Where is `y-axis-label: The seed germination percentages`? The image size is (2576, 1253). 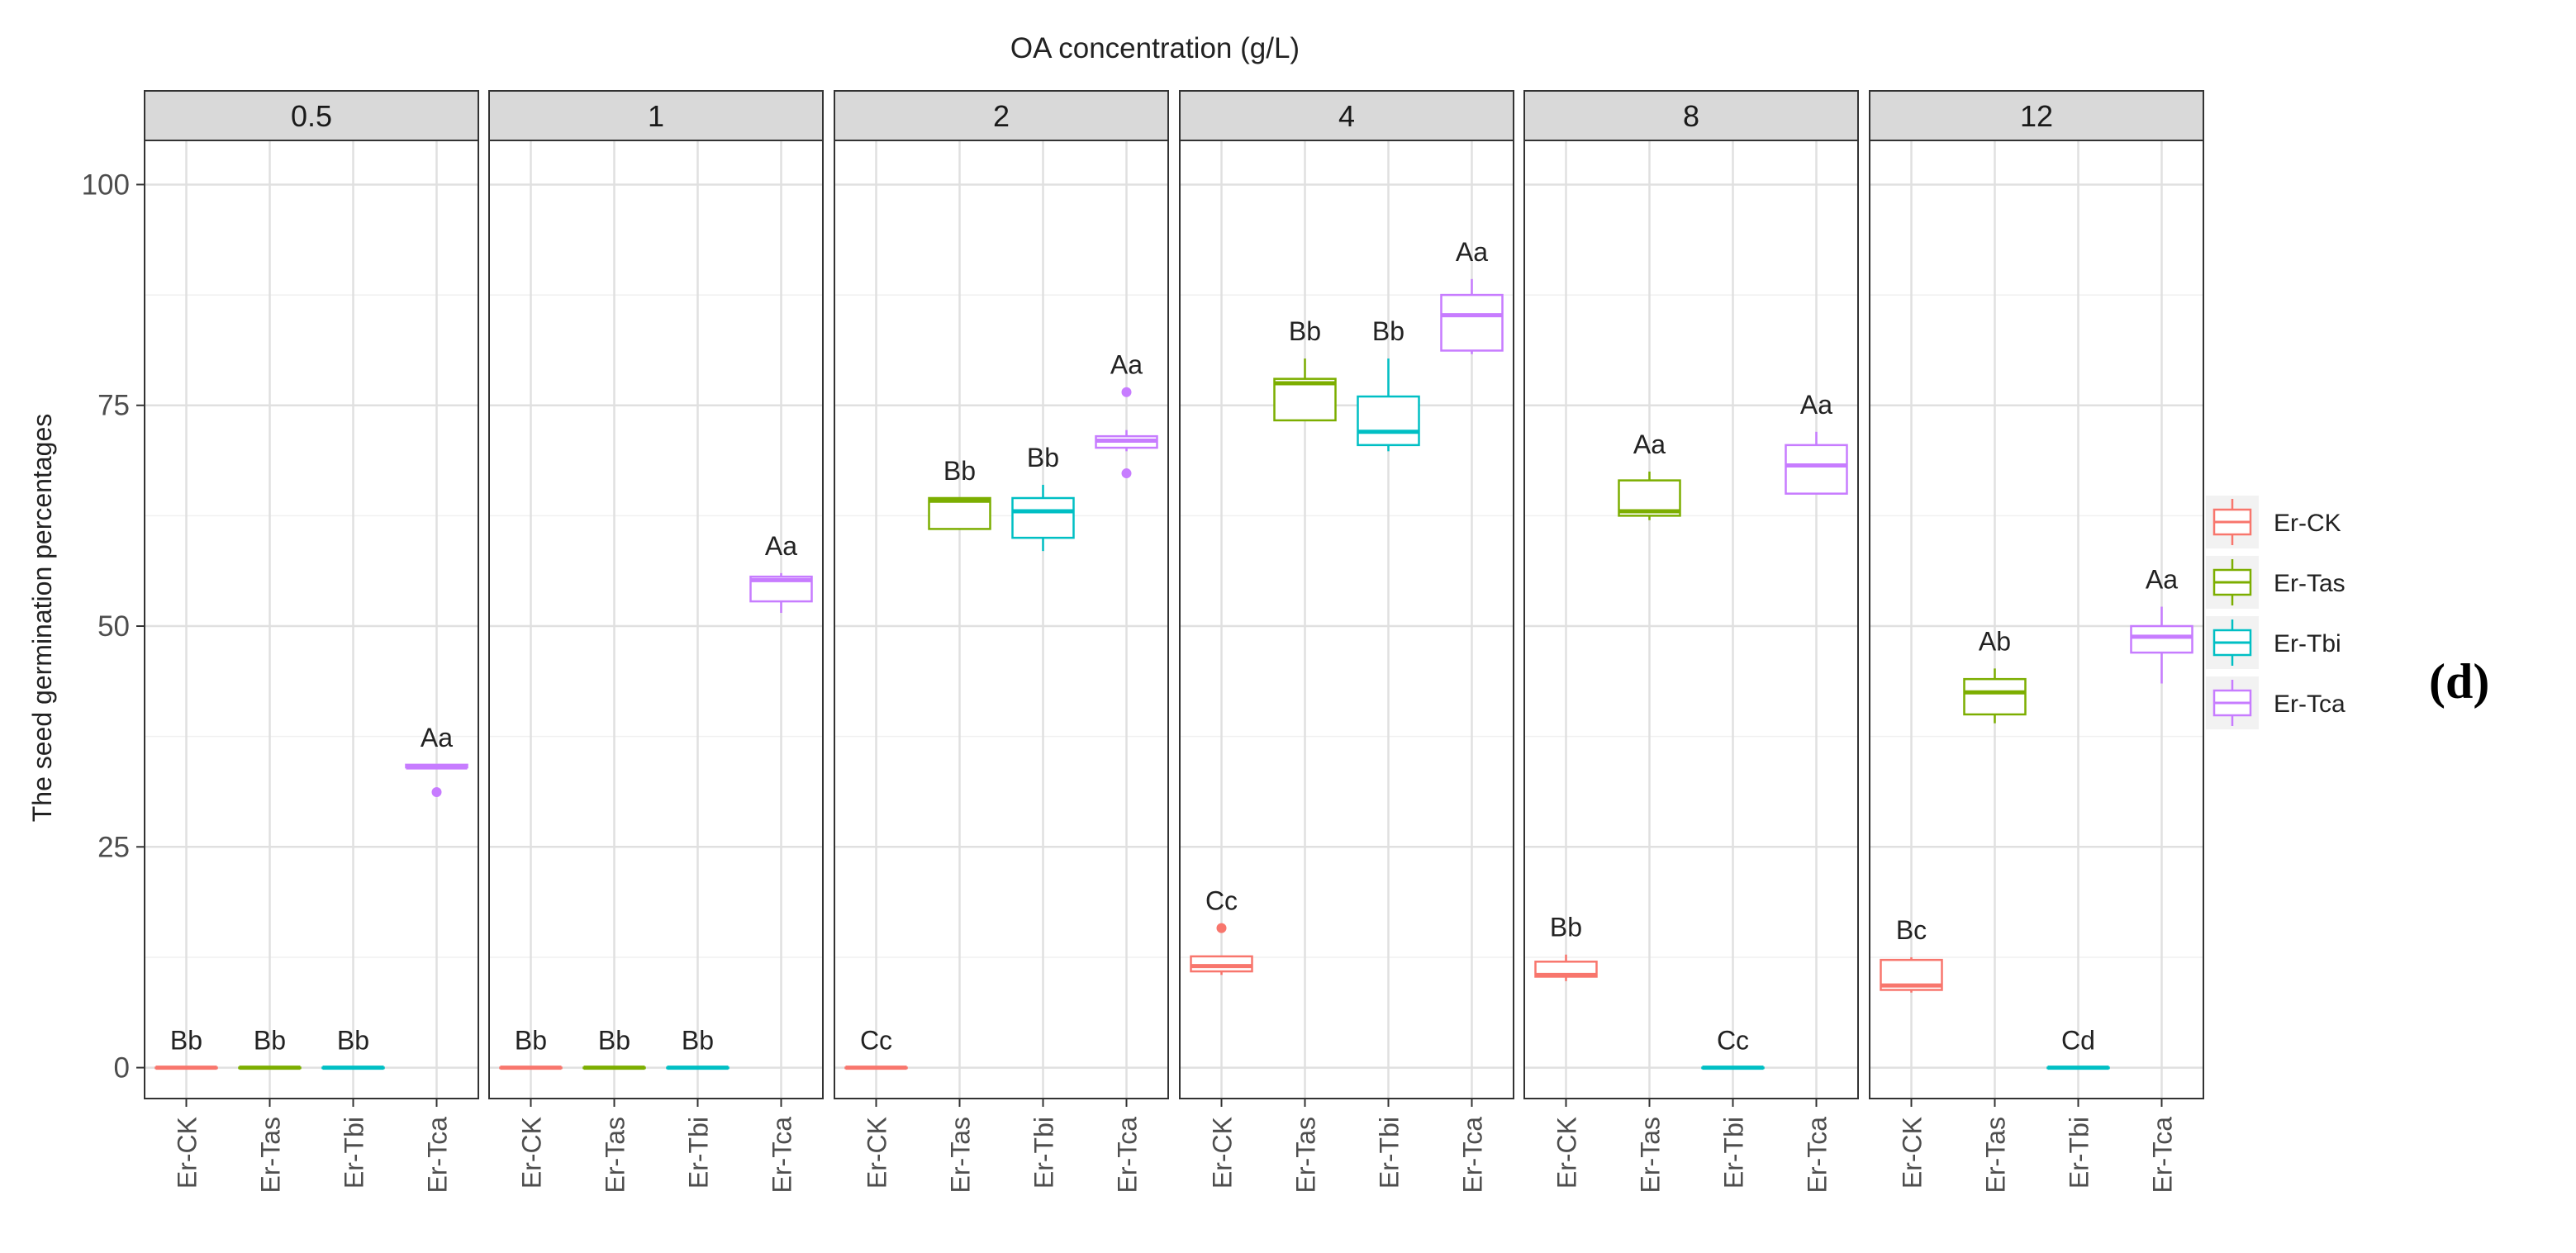 y-axis-label: The seed germination percentages is located at coordinates (42, 619).